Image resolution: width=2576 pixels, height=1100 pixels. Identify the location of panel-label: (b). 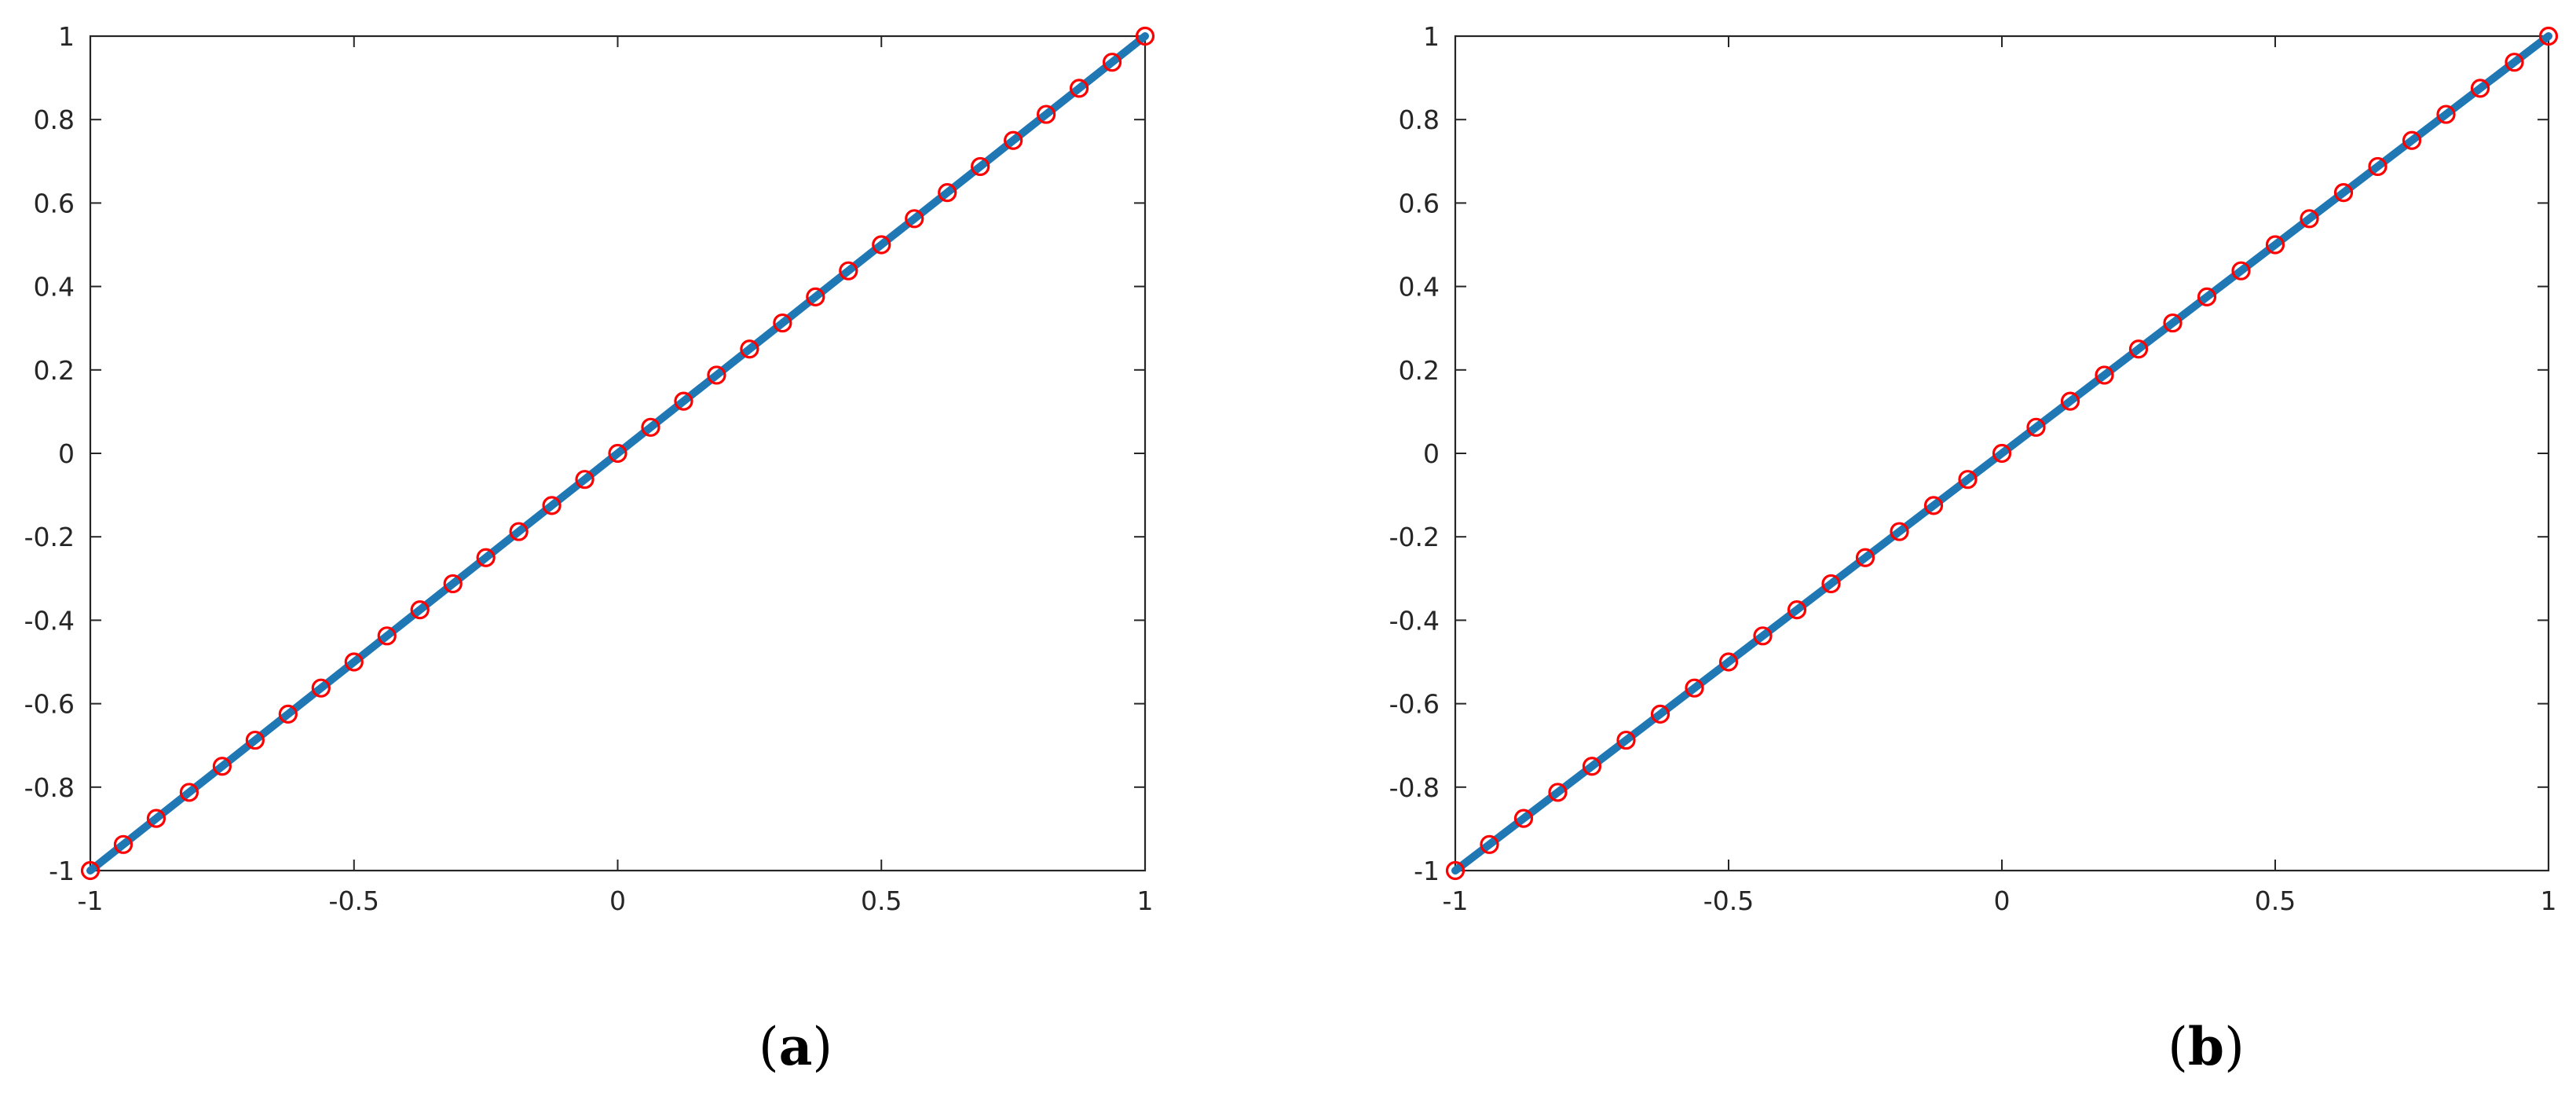
(2206, 1046).